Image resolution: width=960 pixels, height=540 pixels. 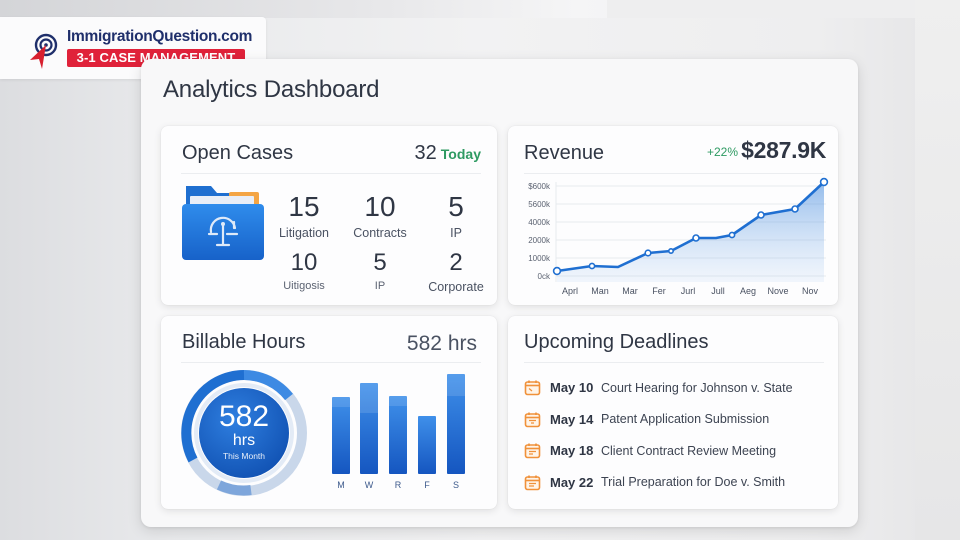 I want to click on brand-site-name: ImmigrationQuestion.com, so click(x=160, y=36).